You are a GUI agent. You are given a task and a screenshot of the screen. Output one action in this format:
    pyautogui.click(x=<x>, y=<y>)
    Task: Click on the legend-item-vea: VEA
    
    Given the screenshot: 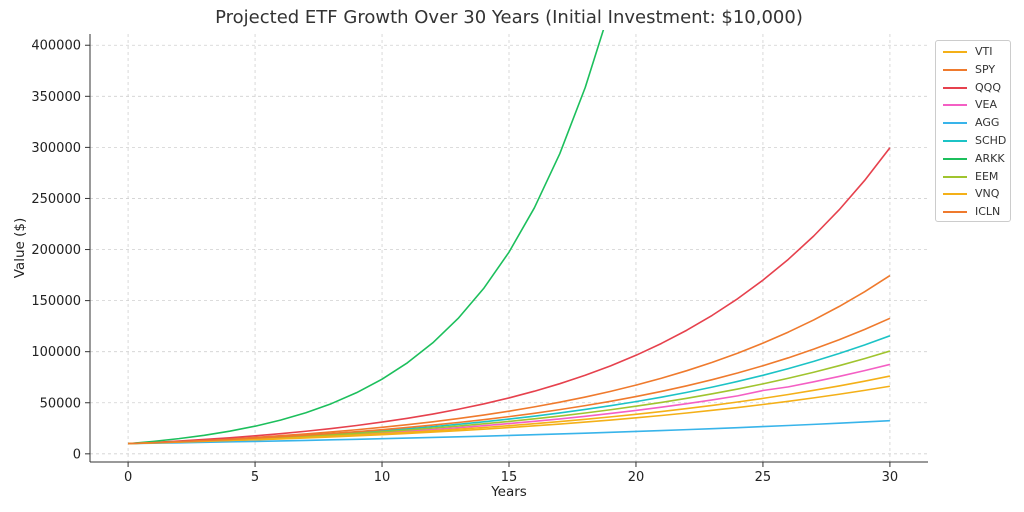 What is the action you would take?
    pyautogui.click(x=974, y=105)
    